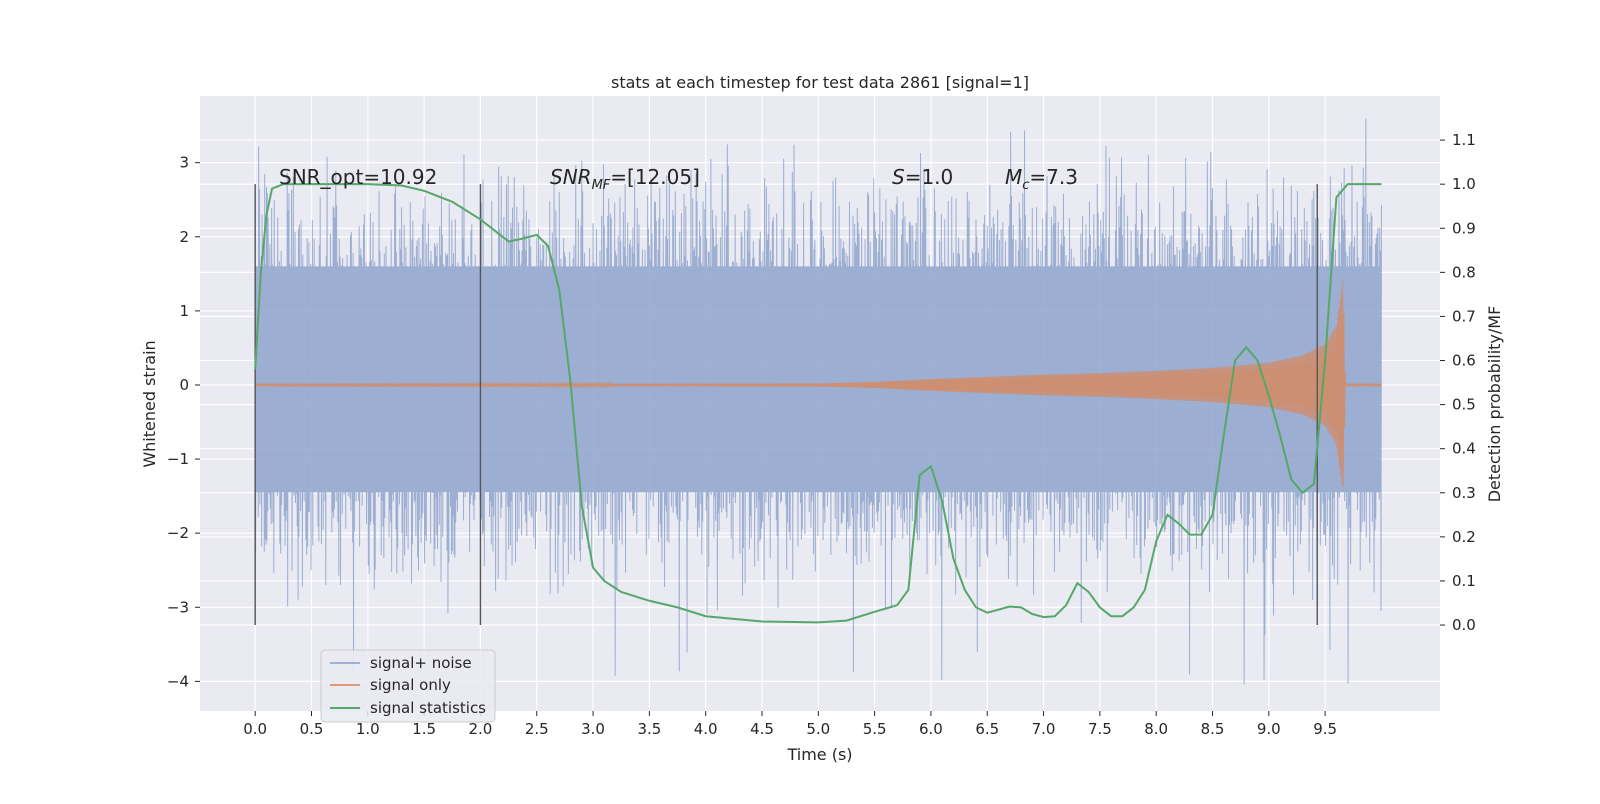  Describe the element at coordinates (1044, 729) in the screenshot. I see `x-tick-label: 7.0` at that location.